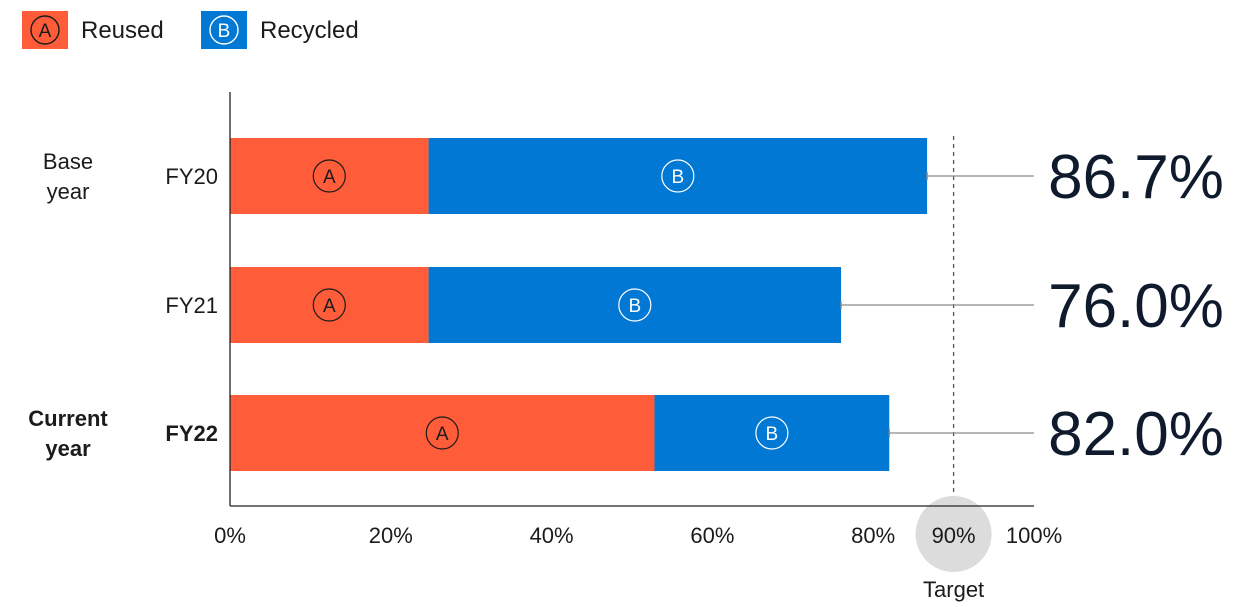  I want to click on category-label-fy20: FY20, so click(191, 176).